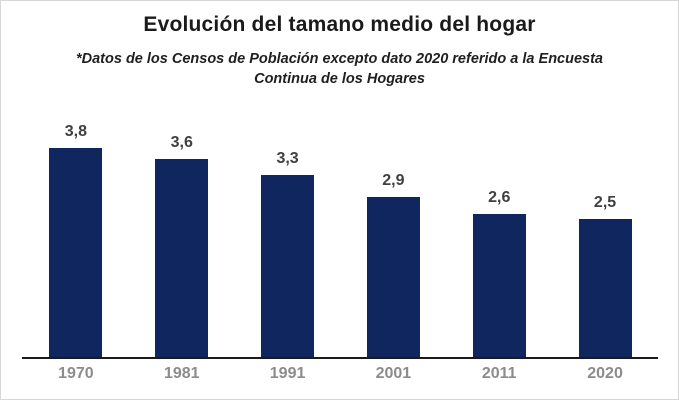 The height and width of the screenshot is (400, 679). What do you see at coordinates (181, 142) in the screenshot?
I see `bar-value-label: 3,6` at bounding box center [181, 142].